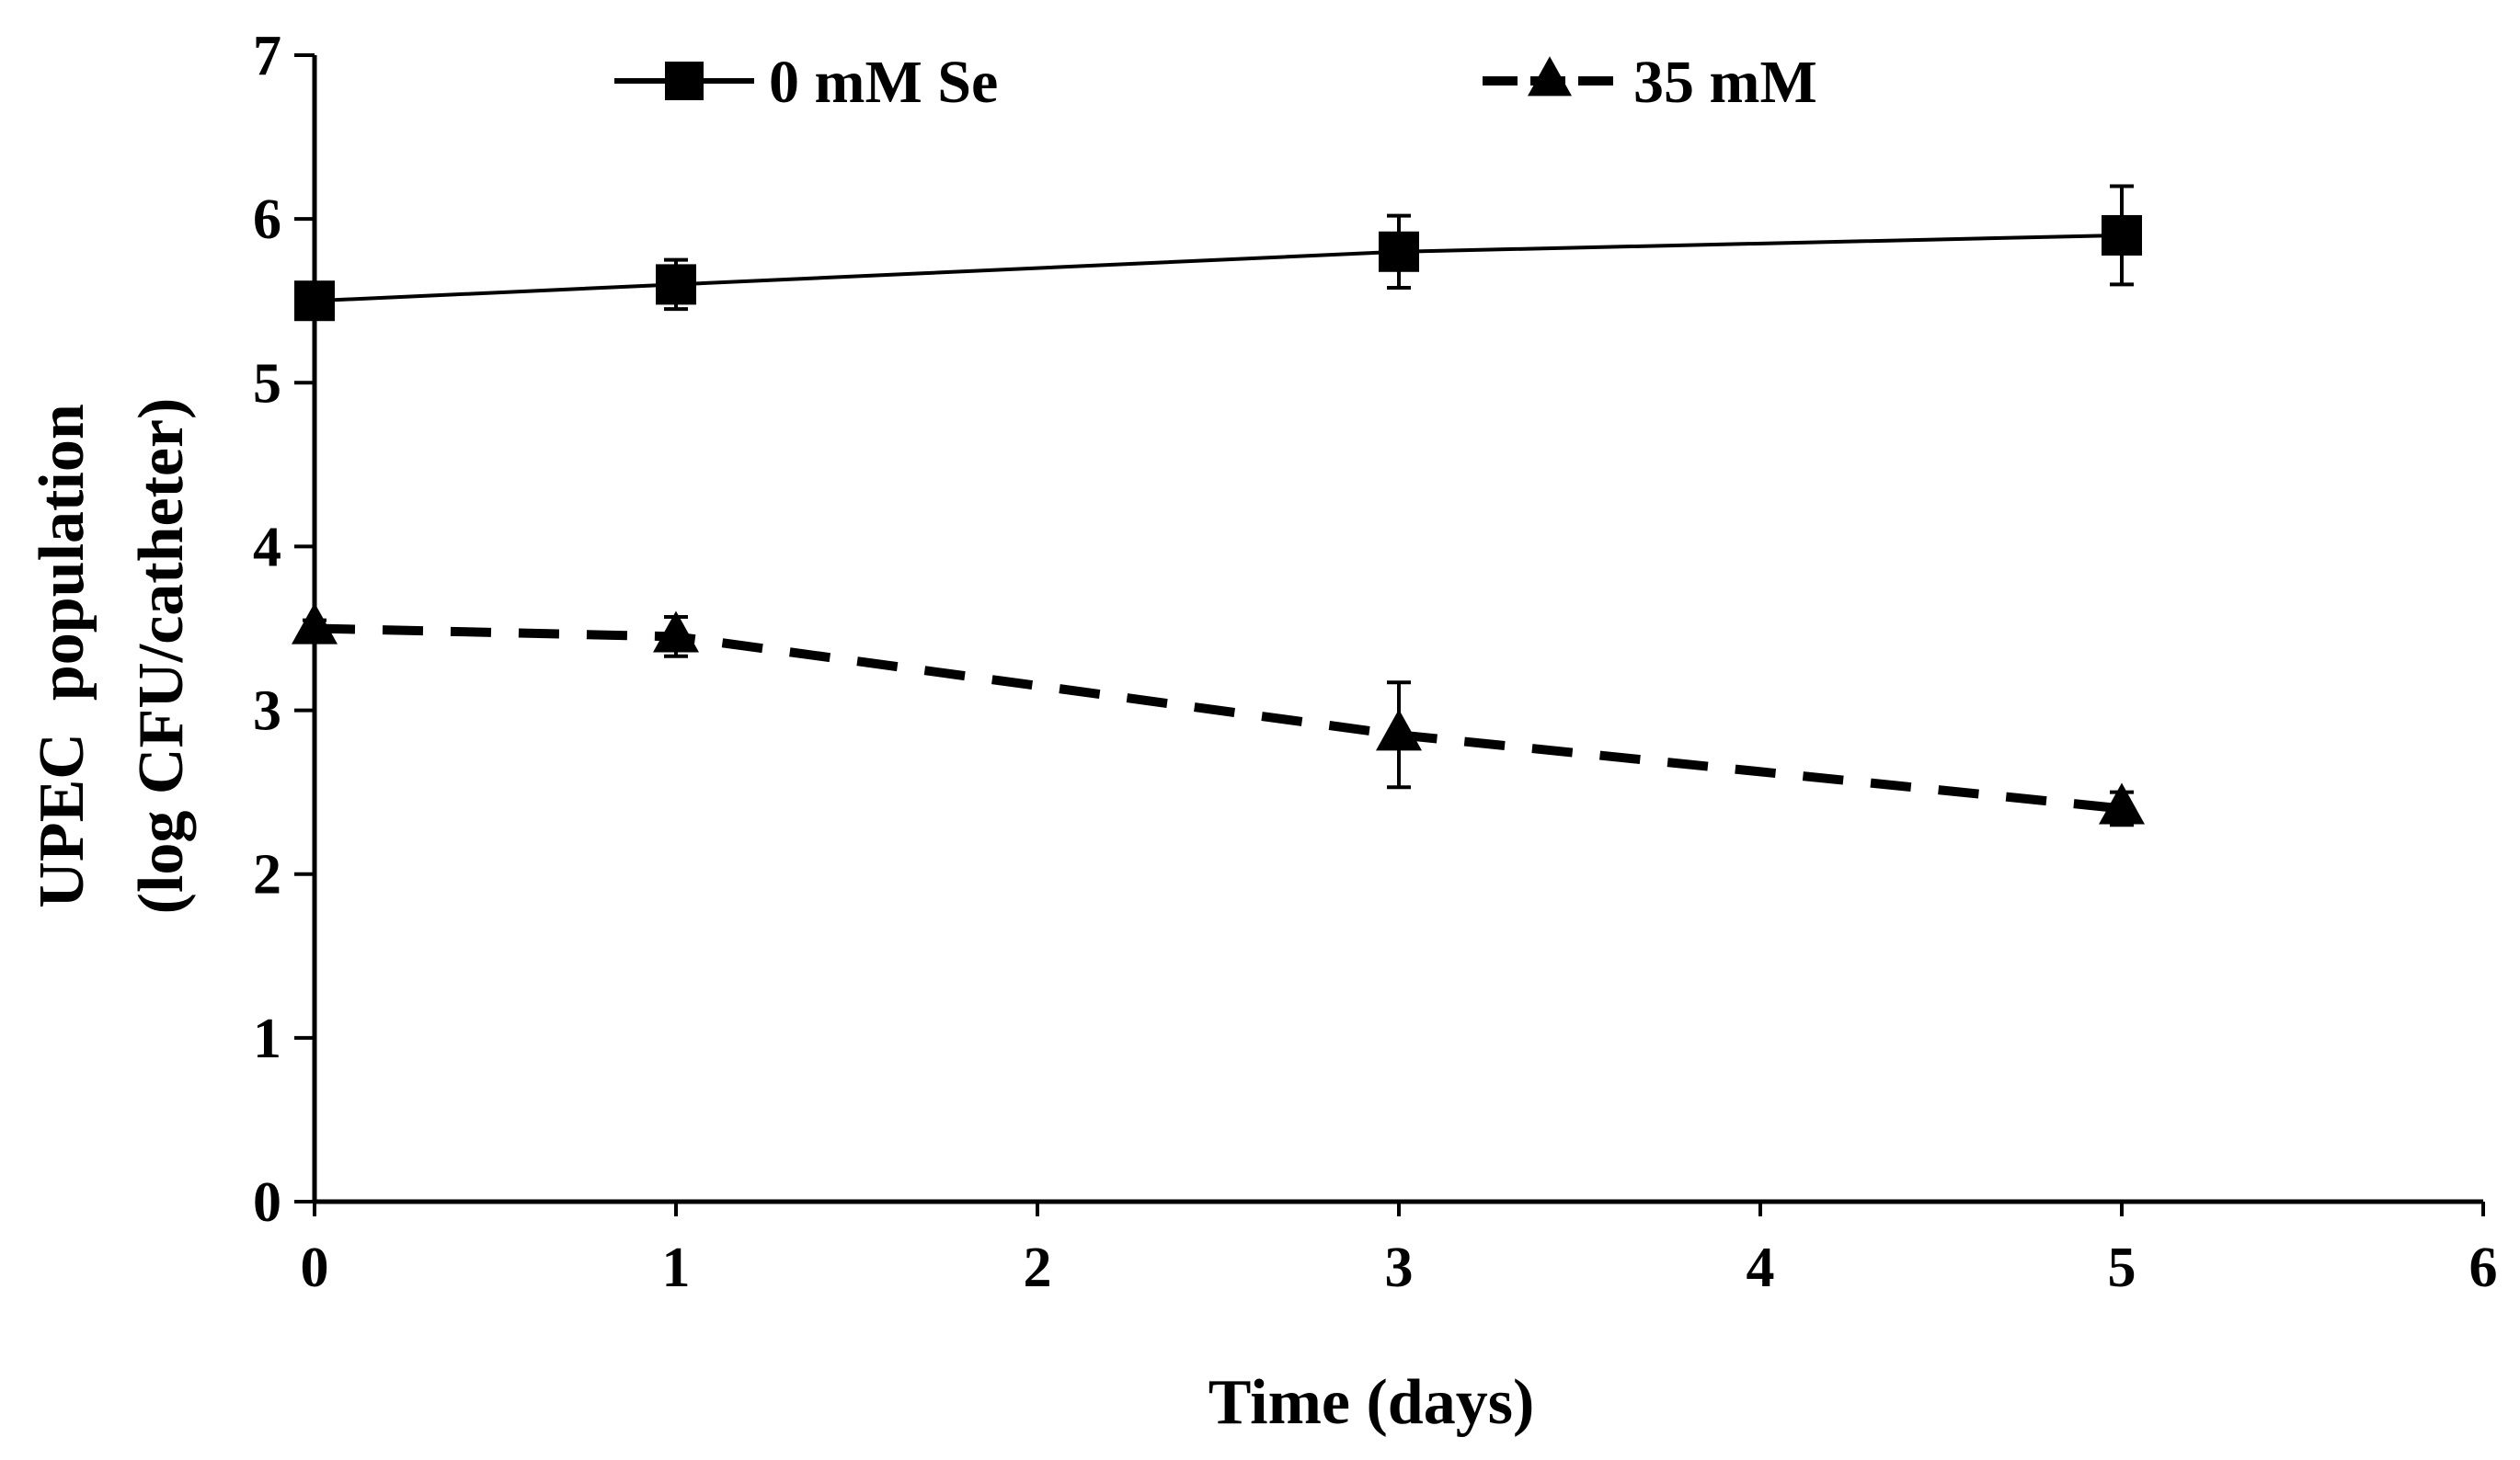  I want to click on legend-item-1: 0 mM Se, so click(806, 83).